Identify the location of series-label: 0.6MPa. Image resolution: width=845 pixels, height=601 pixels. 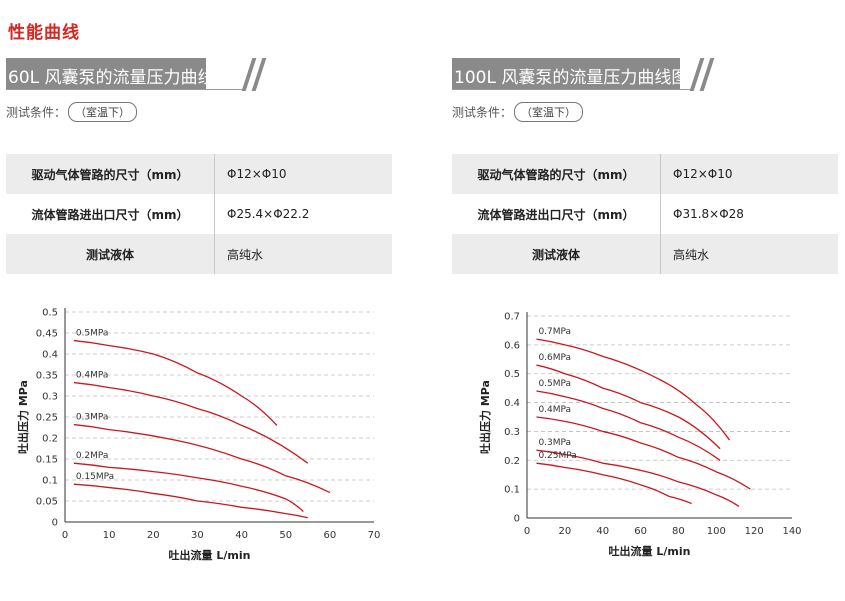
(554, 358).